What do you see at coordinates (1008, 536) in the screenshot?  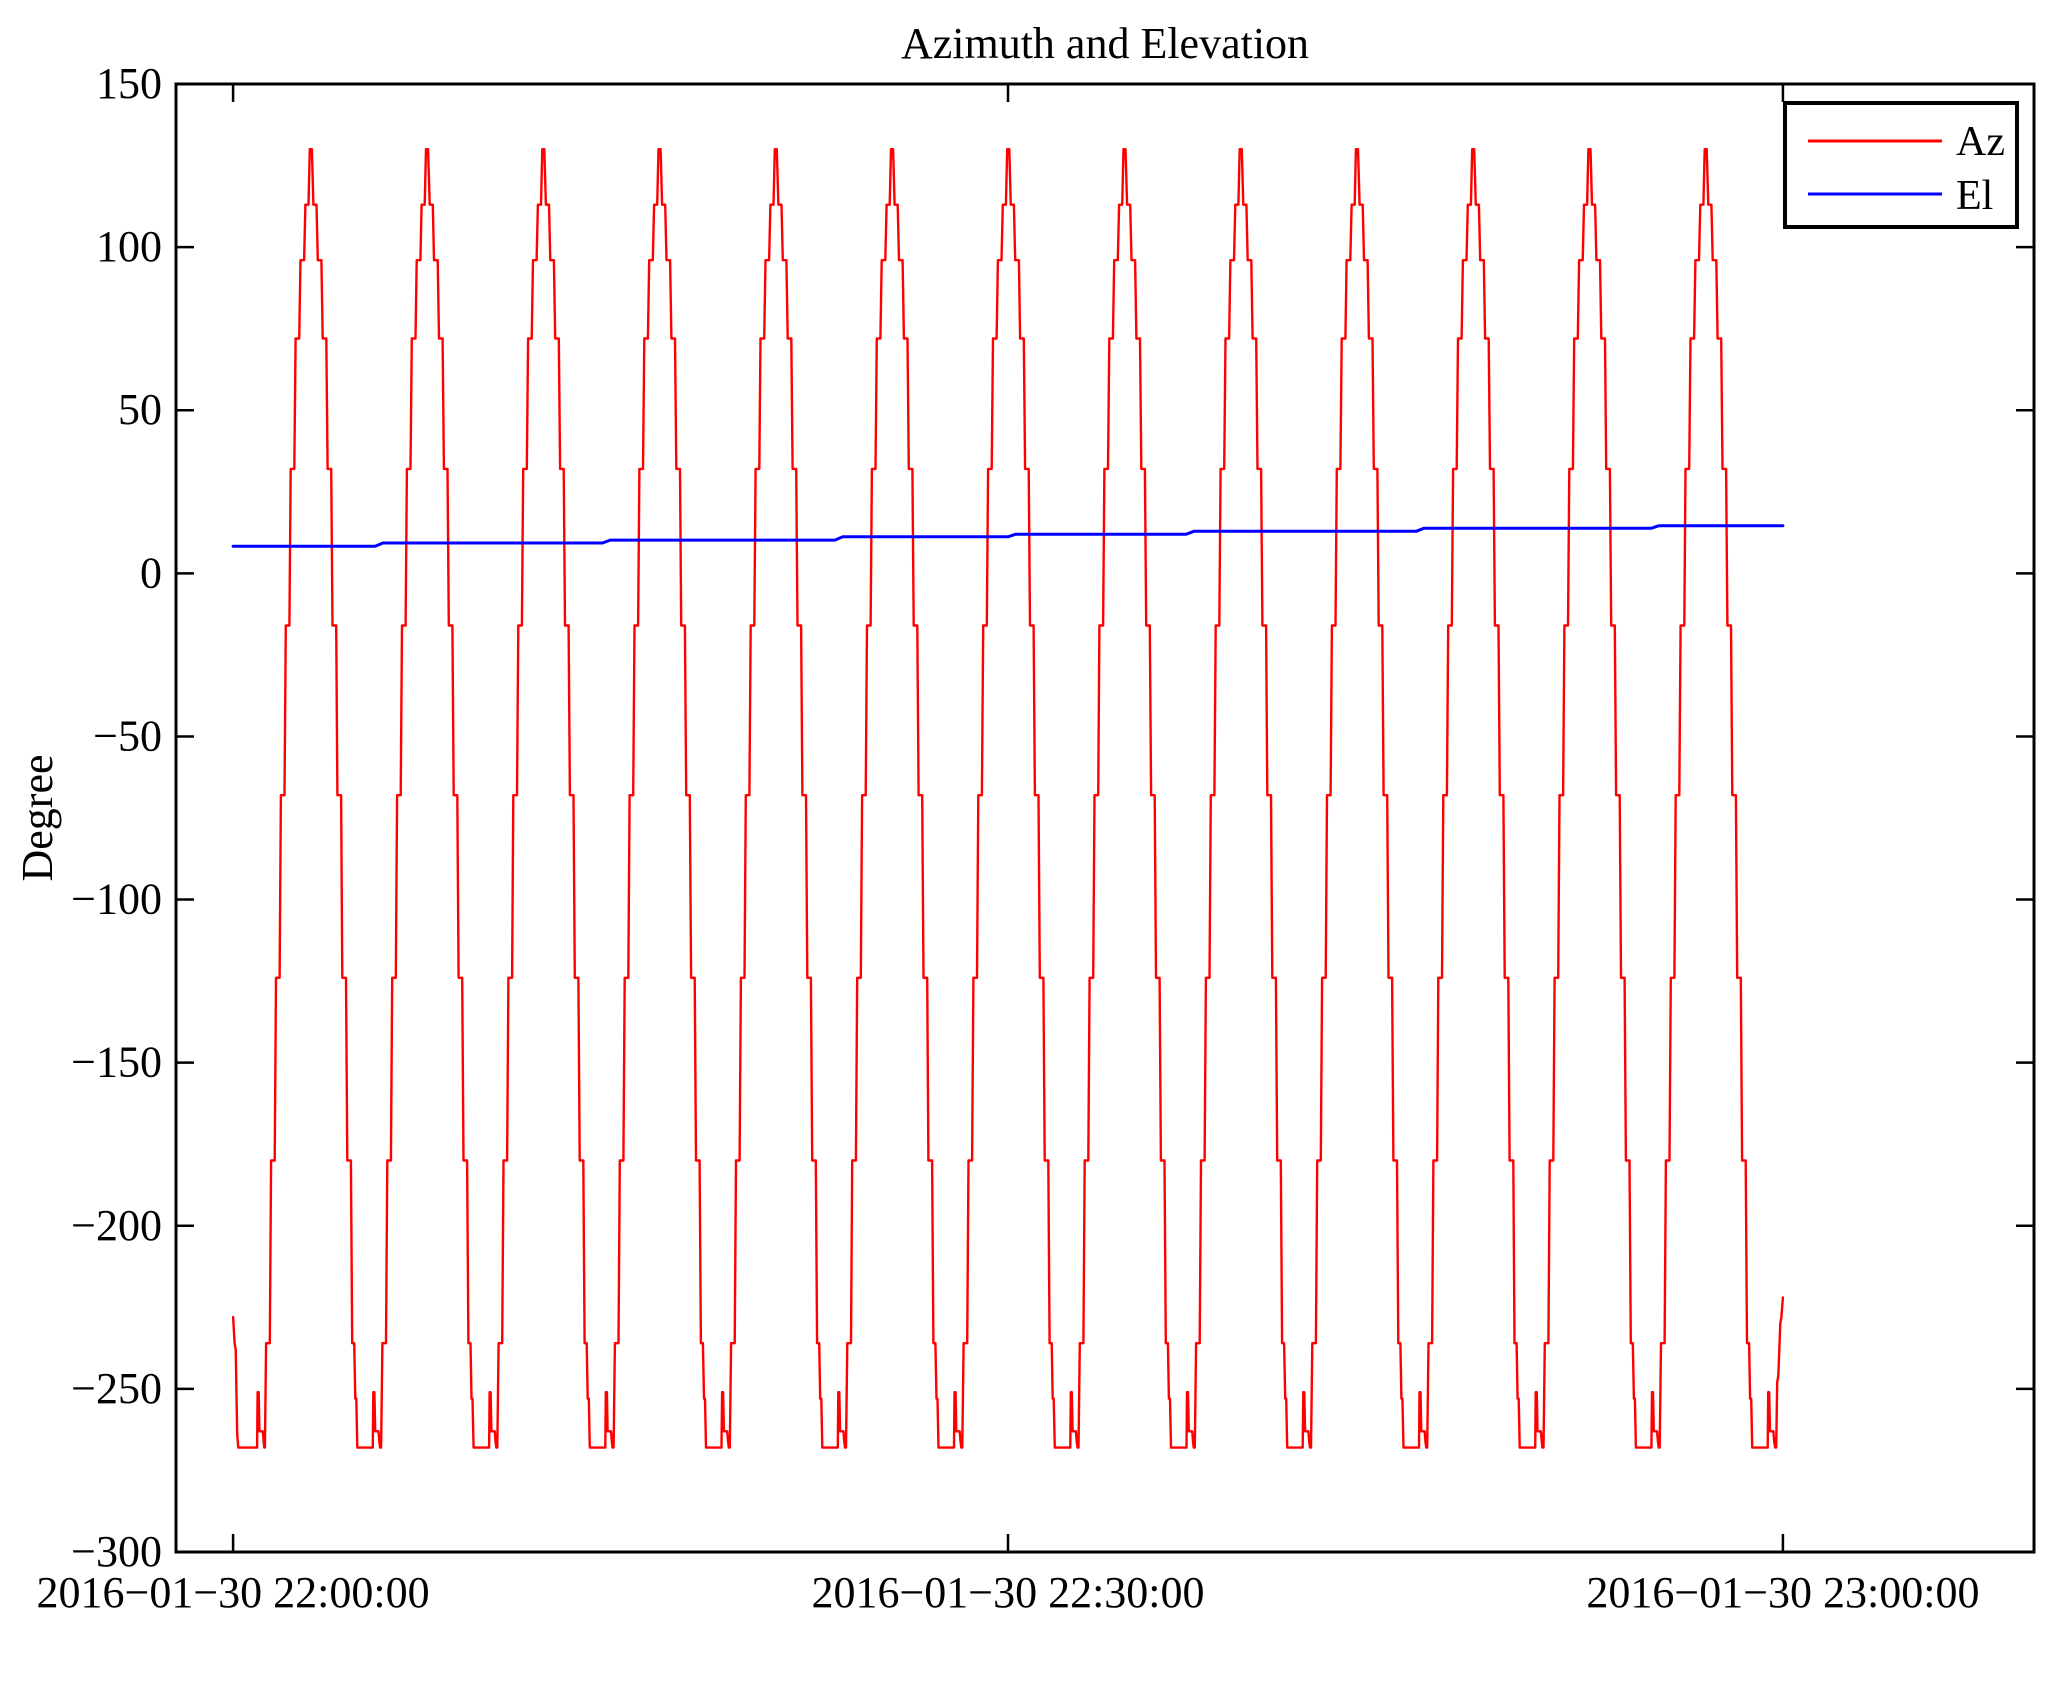 I see `series-el-line` at bounding box center [1008, 536].